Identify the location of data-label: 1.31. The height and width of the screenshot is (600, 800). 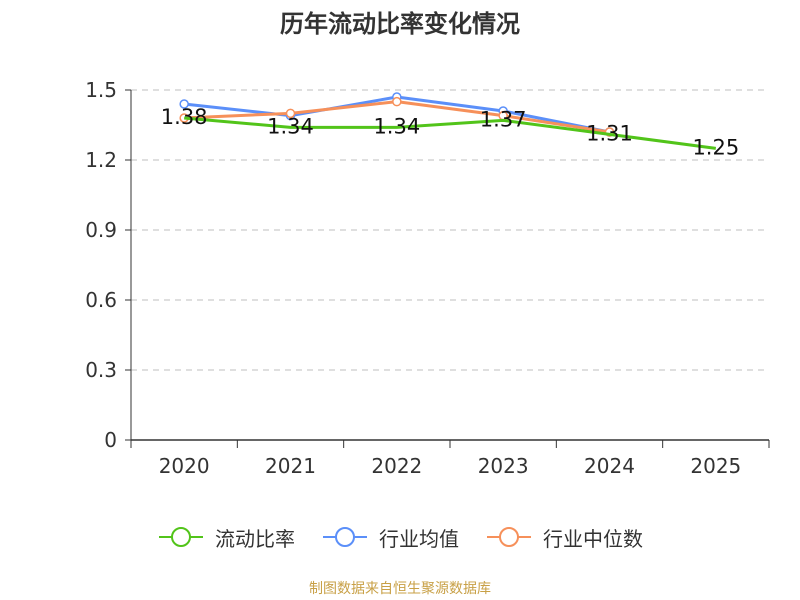
(609, 133).